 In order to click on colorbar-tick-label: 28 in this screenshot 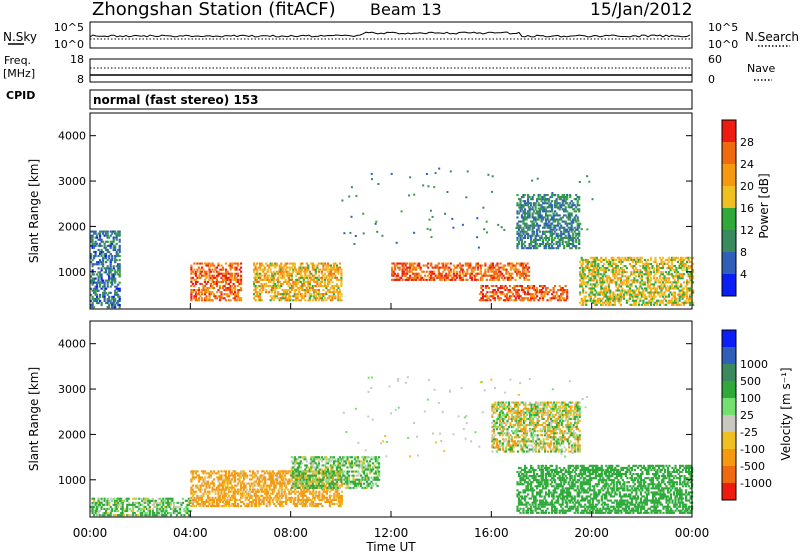, I will do `click(747, 142)`.